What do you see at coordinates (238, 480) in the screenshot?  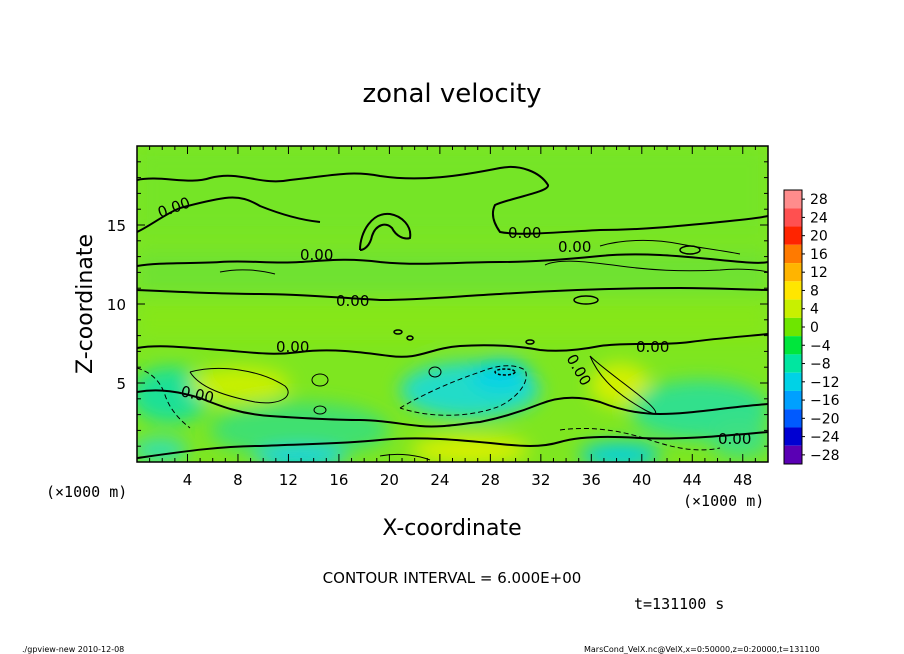 I see `x-tick-label: 8` at bounding box center [238, 480].